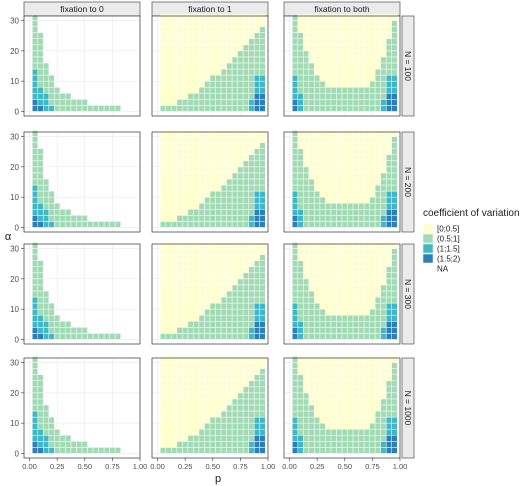 Image resolution: width=527 pixels, height=486 pixels. Describe the element at coordinates (14, 21) in the screenshot. I see `y-tick-label: 30` at that location.